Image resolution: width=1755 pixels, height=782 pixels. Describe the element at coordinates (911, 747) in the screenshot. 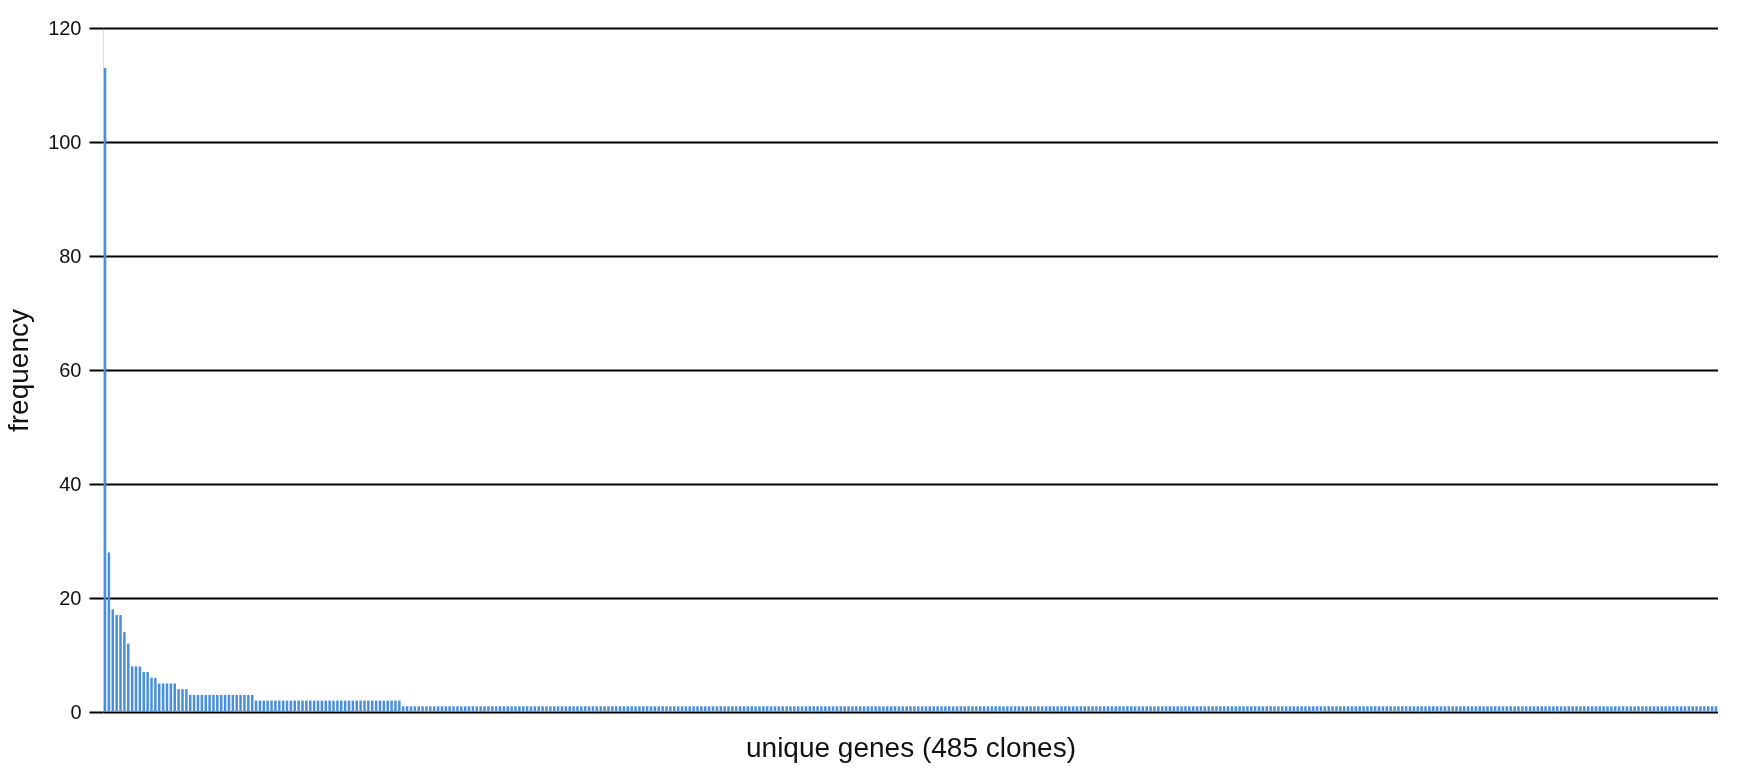

I see `x-axis-title: unique genes (485 clones)` at that location.